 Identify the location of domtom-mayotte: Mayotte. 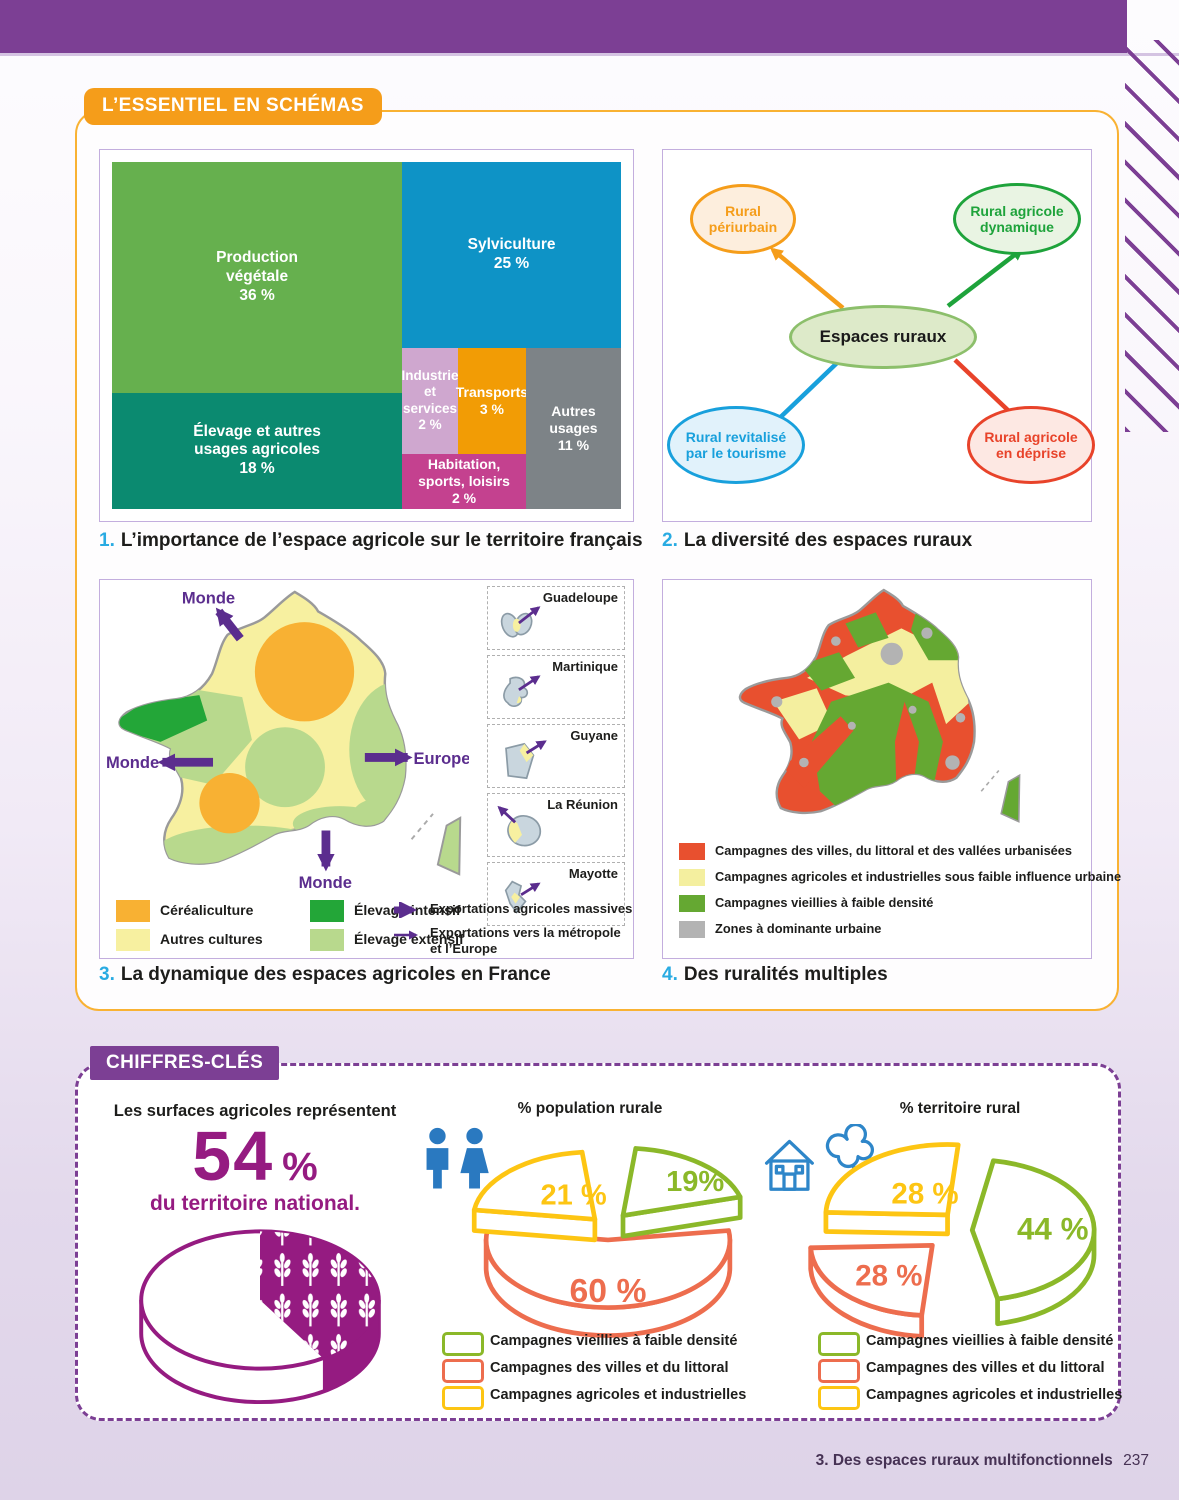
(556, 894).